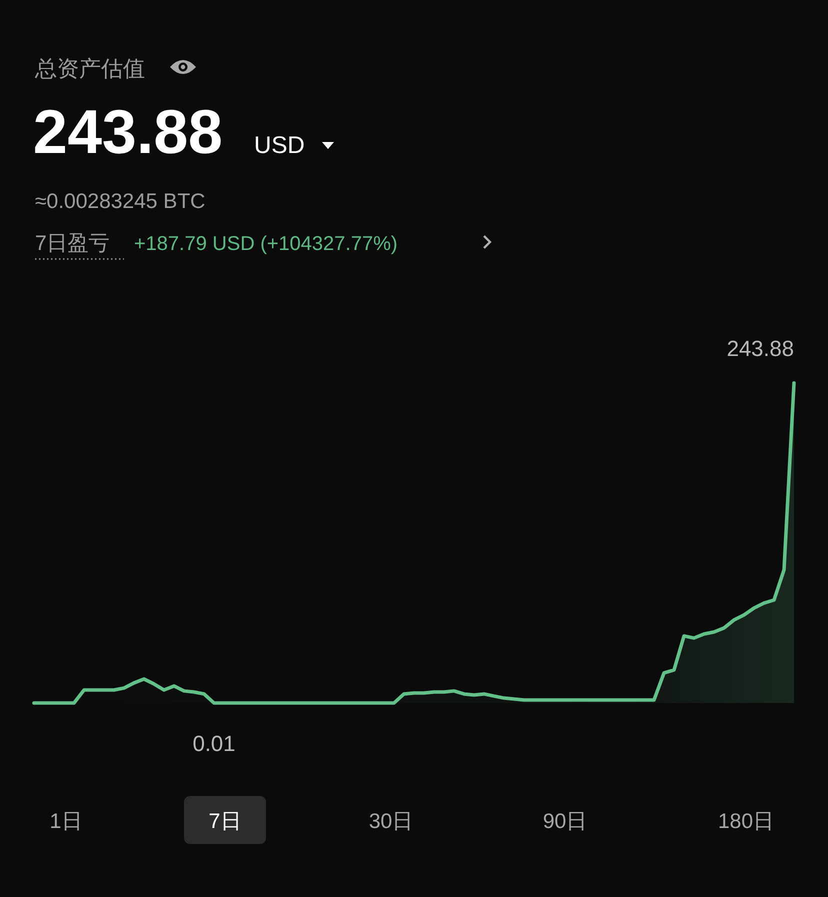 This screenshot has height=897, width=828. I want to click on data-label: 243.88, so click(760, 348).